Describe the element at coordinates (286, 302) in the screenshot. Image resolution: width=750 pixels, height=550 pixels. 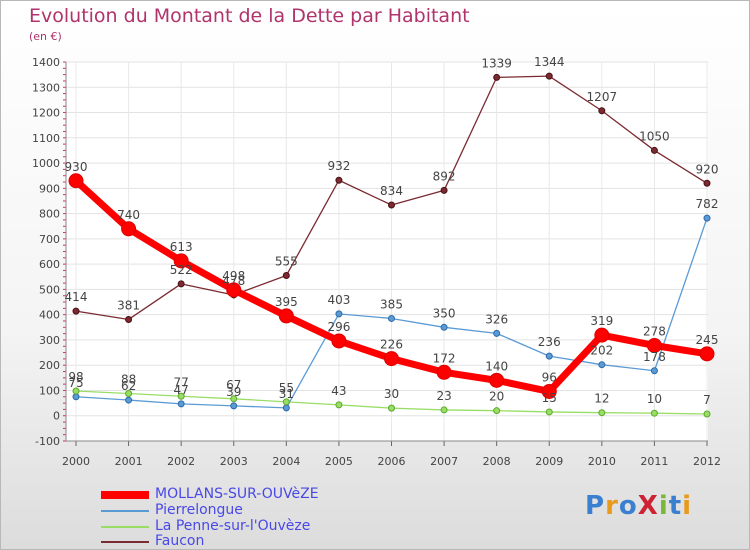
I see `data-label: 395` at that location.